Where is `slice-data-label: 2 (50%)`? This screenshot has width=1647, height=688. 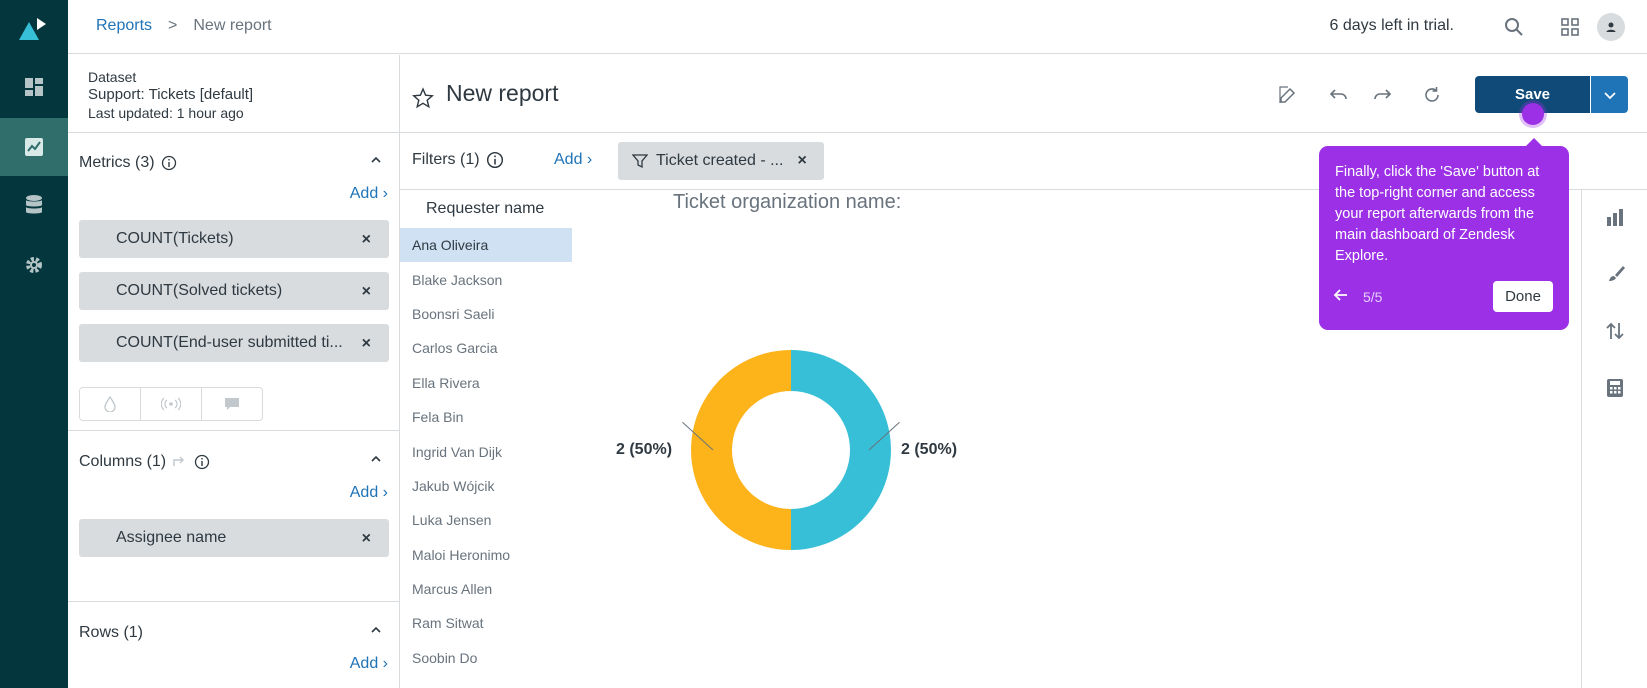
slice-data-label: 2 (50%) is located at coordinates (929, 449).